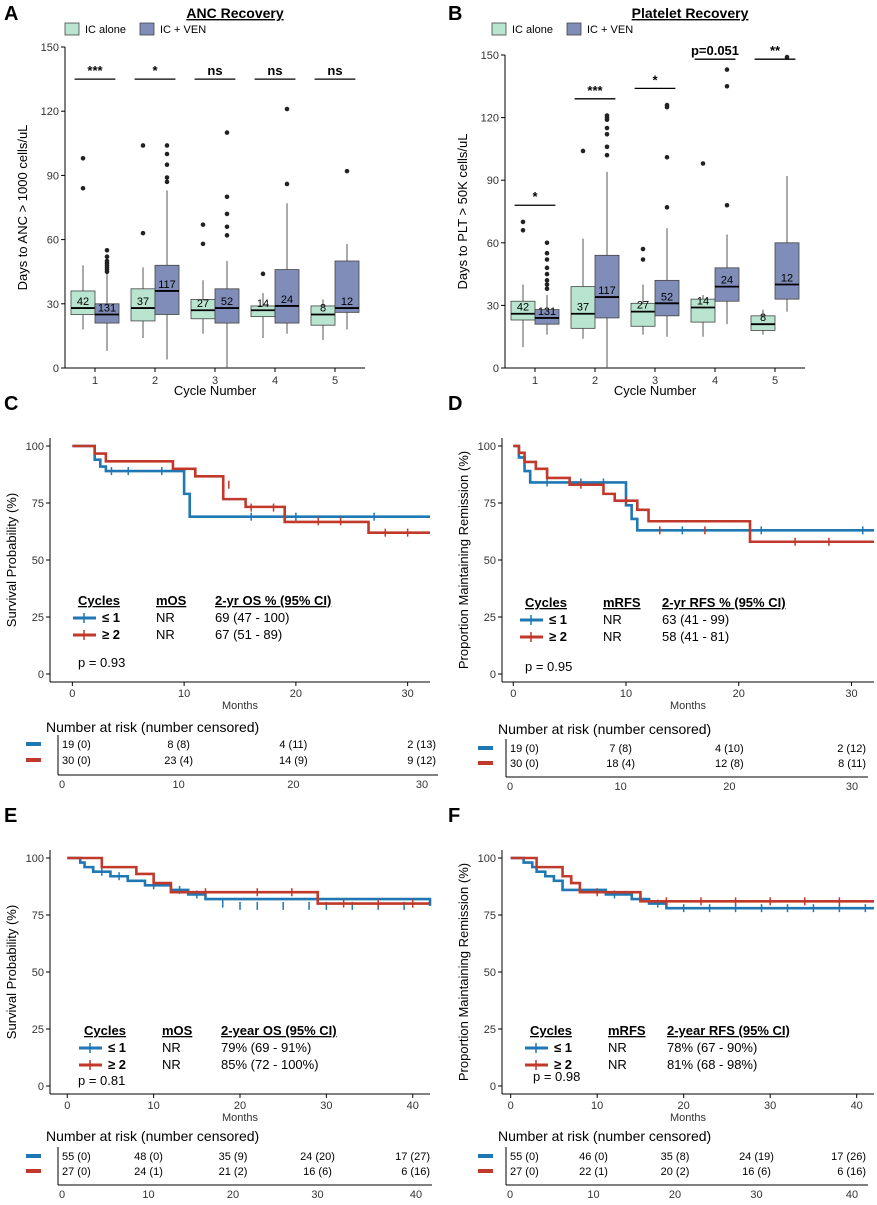 This screenshot has width=877, height=1205. Describe the element at coordinates (667, 219) in the screenshot. I see `box-ven-cycle-3: 52` at that location.